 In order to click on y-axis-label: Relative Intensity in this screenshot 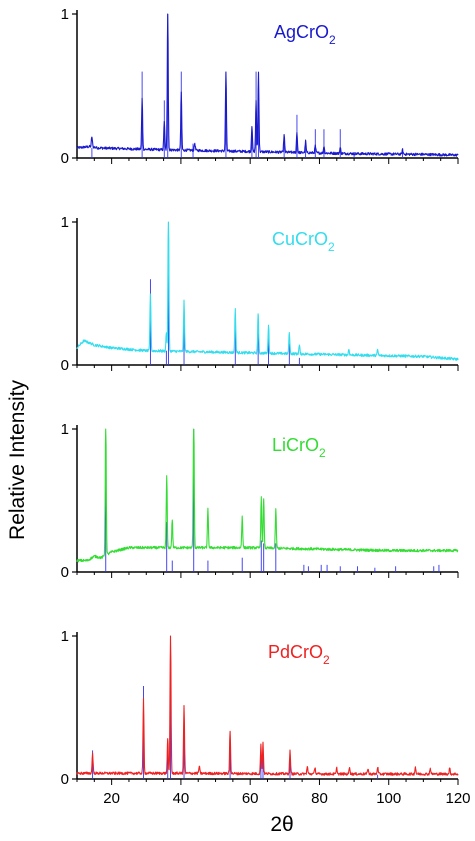, I will do `click(17, 460)`.